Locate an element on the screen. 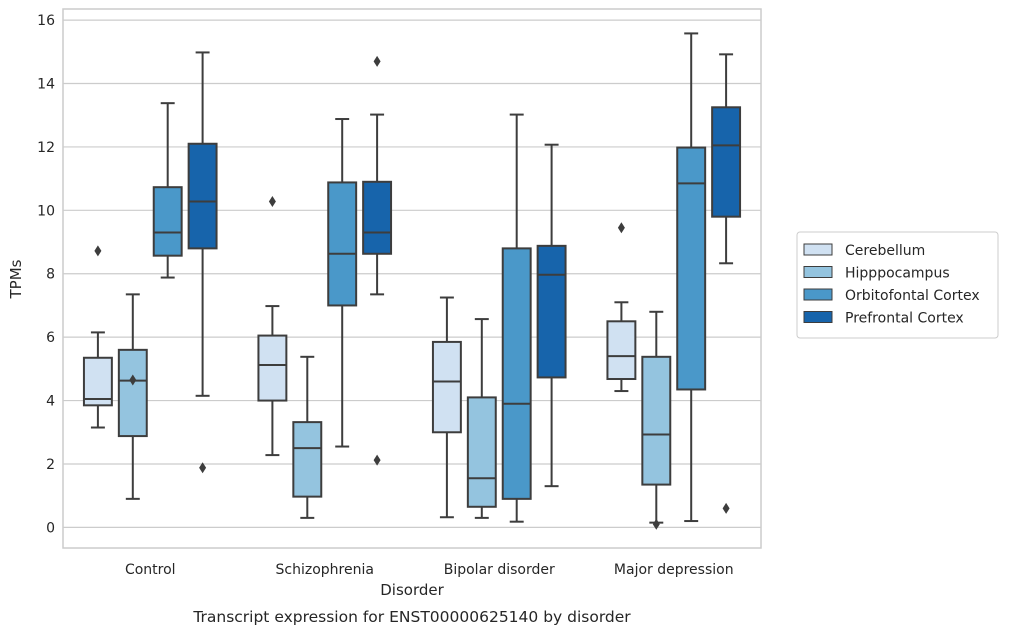  y-axis-label: TPMs is located at coordinates (16, 279).